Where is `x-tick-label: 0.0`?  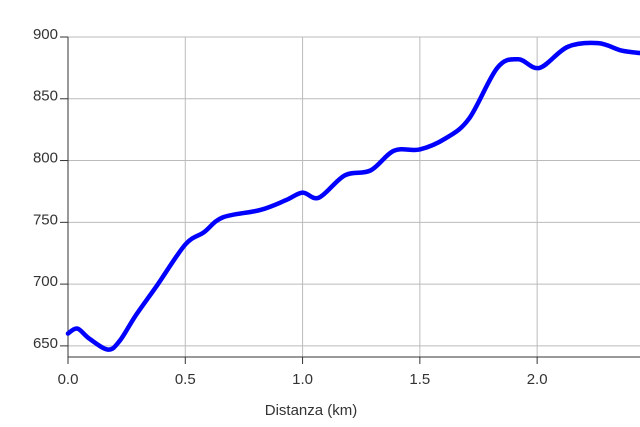
x-tick-label: 0.0 is located at coordinates (68, 379).